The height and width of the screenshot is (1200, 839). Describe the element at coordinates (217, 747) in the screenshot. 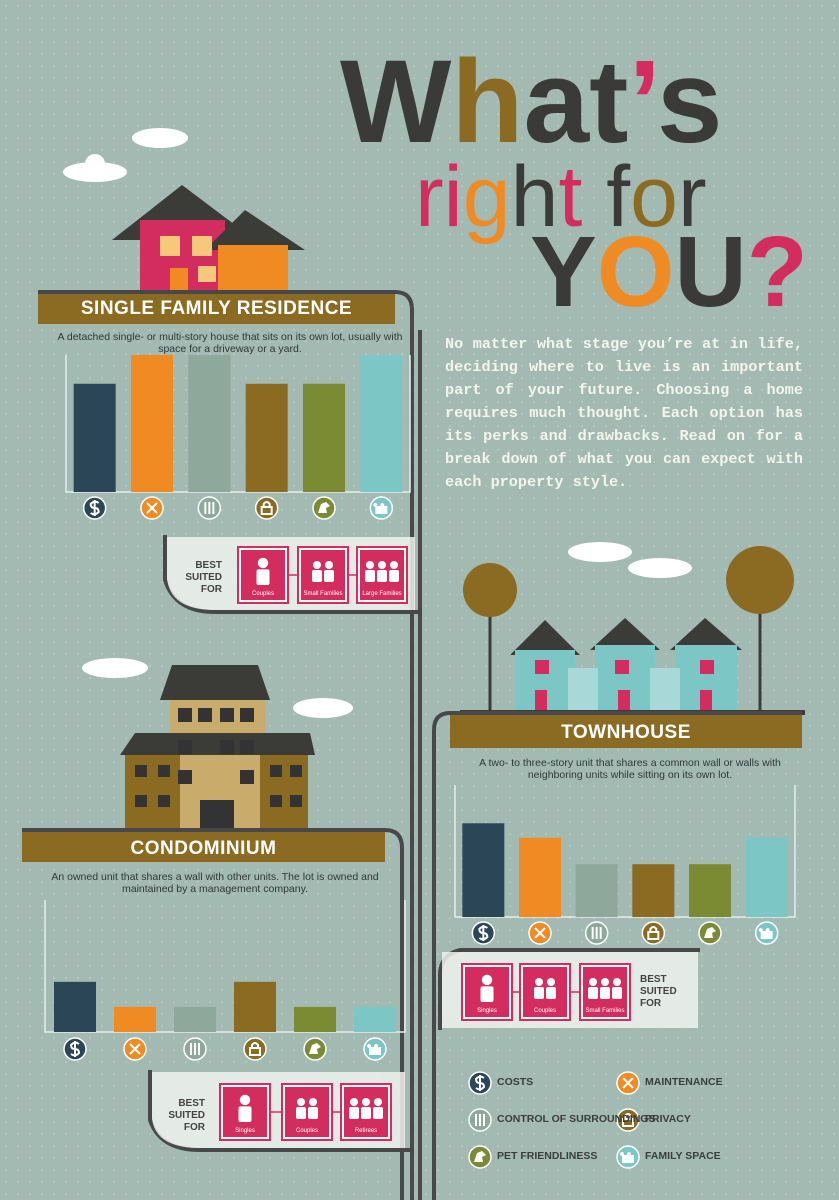

I see `condo-building` at that location.